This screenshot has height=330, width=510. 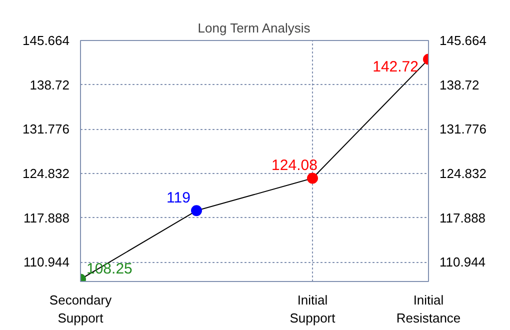 What do you see at coordinates (254, 28) in the screenshot?
I see `chart-title: Long Term Analysis` at bounding box center [254, 28].